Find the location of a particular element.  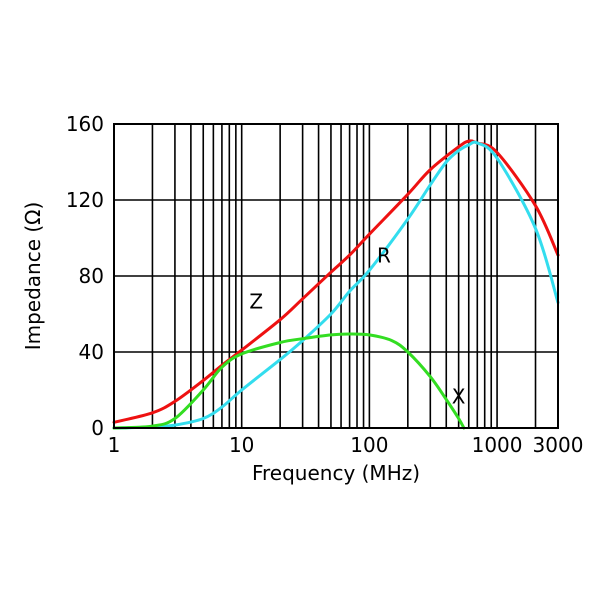

curve-label-x: X is located at coordinates (459, 396).